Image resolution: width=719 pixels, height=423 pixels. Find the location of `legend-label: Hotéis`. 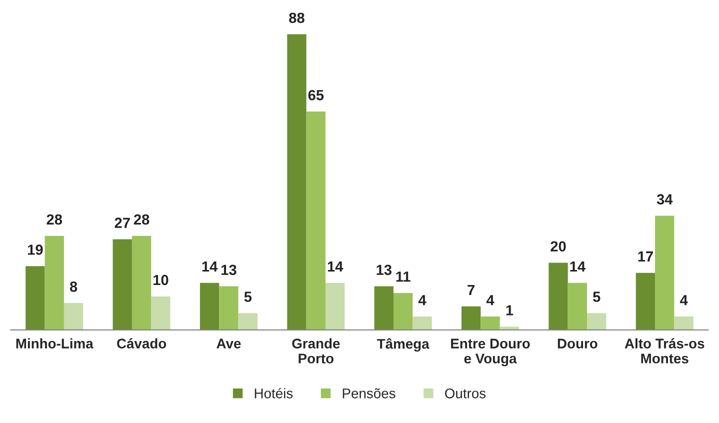

legend-label: Hotéis is located at coordinates (273, 393).